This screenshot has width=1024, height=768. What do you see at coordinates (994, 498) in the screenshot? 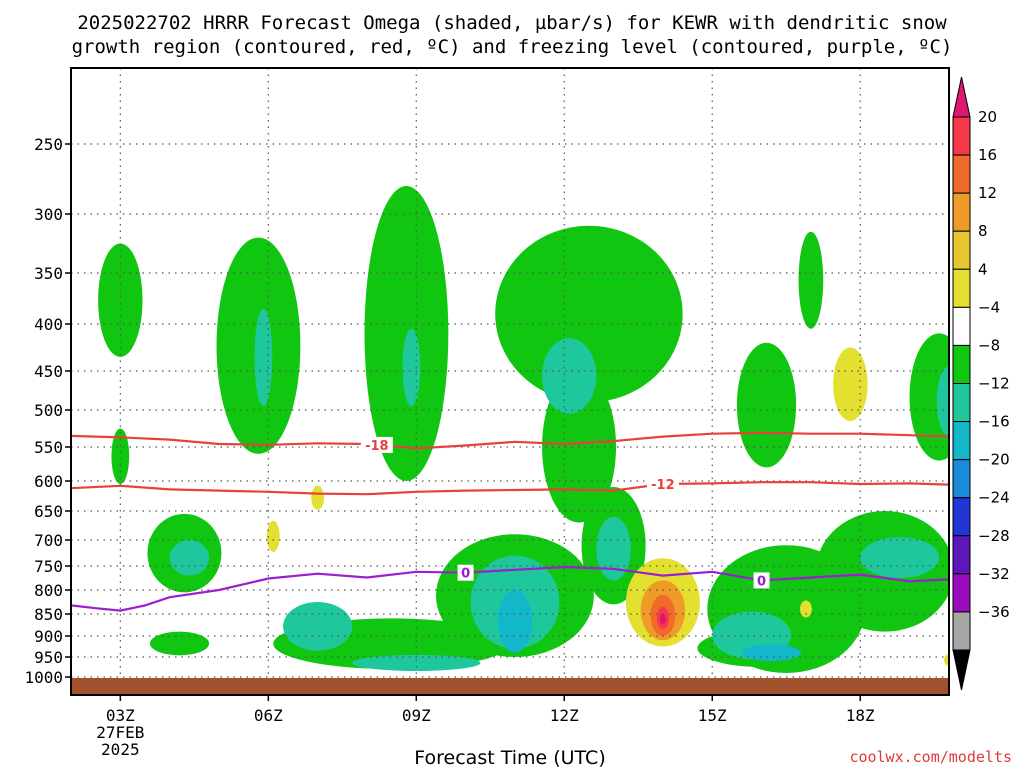
I see `colorbar-label: −24` at bounding box center [994, 498].